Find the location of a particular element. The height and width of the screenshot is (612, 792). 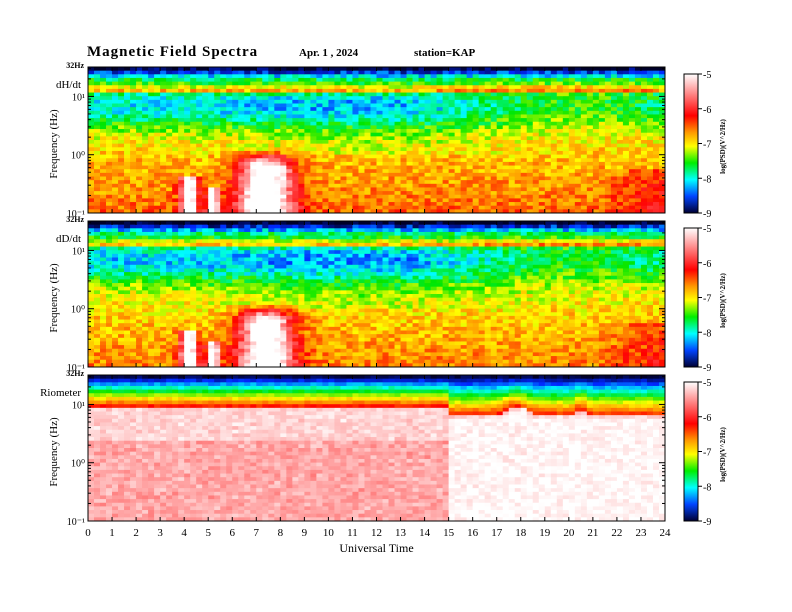

x-tick-label: 5 is located at coordinates (208, 533).